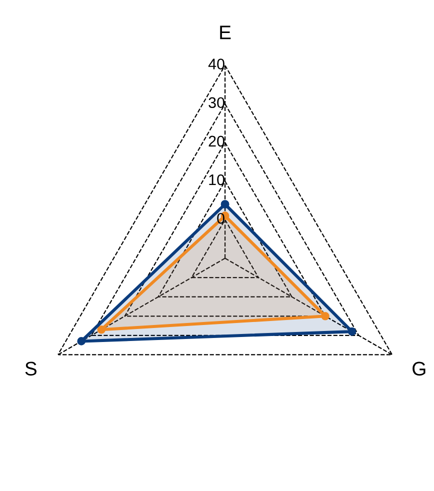  I want to click on y-tick-label: 10, so click(216, 180).